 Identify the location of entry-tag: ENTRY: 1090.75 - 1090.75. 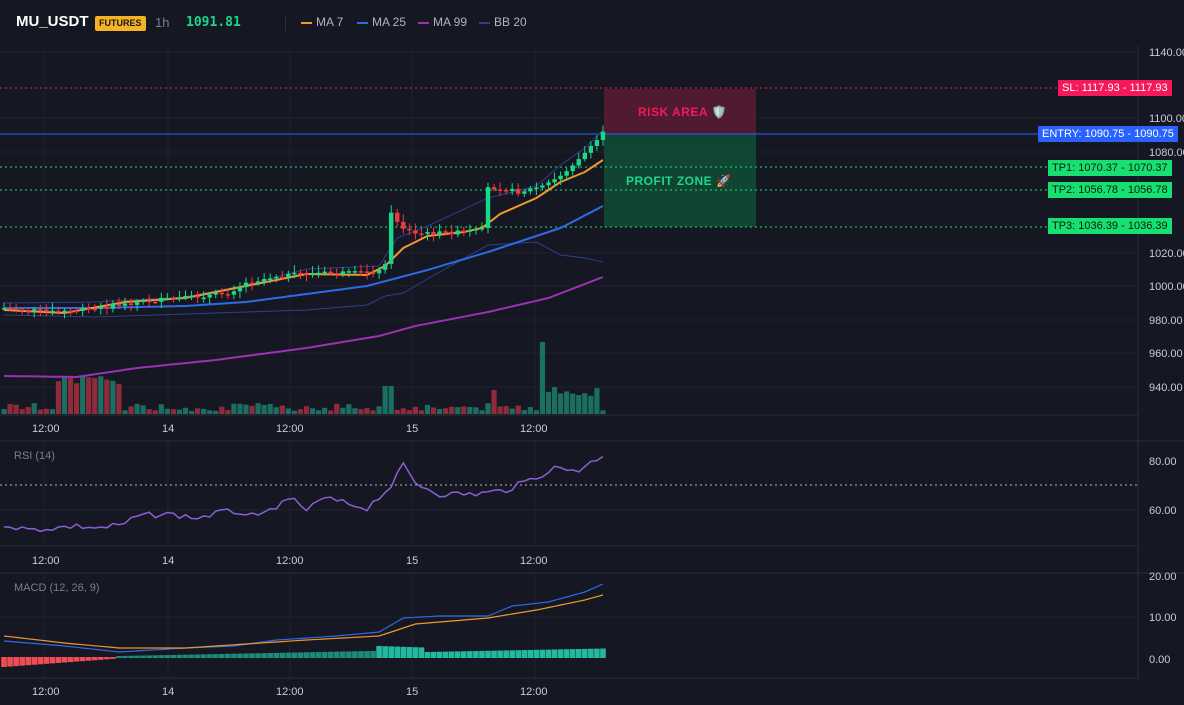
(1108, 134).